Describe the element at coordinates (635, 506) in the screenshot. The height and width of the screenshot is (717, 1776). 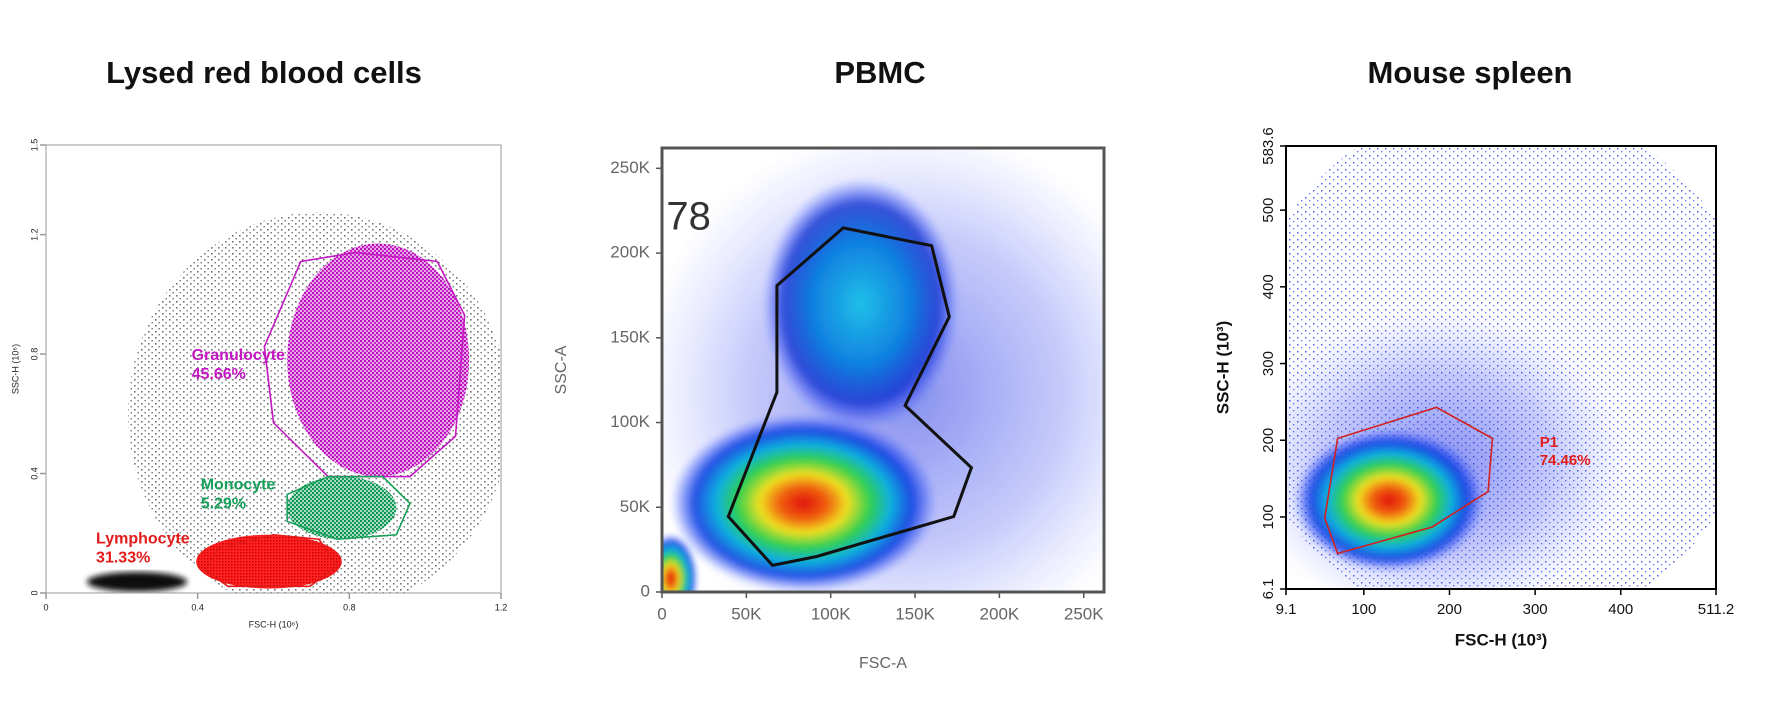
I see `y-tick-label: 50K` at that location.